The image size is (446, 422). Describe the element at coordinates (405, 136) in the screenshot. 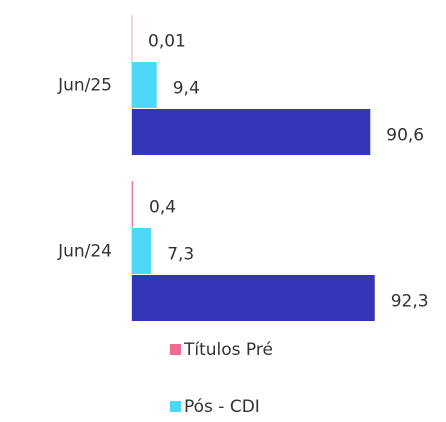

I see `value-label: 90,6` at that location.